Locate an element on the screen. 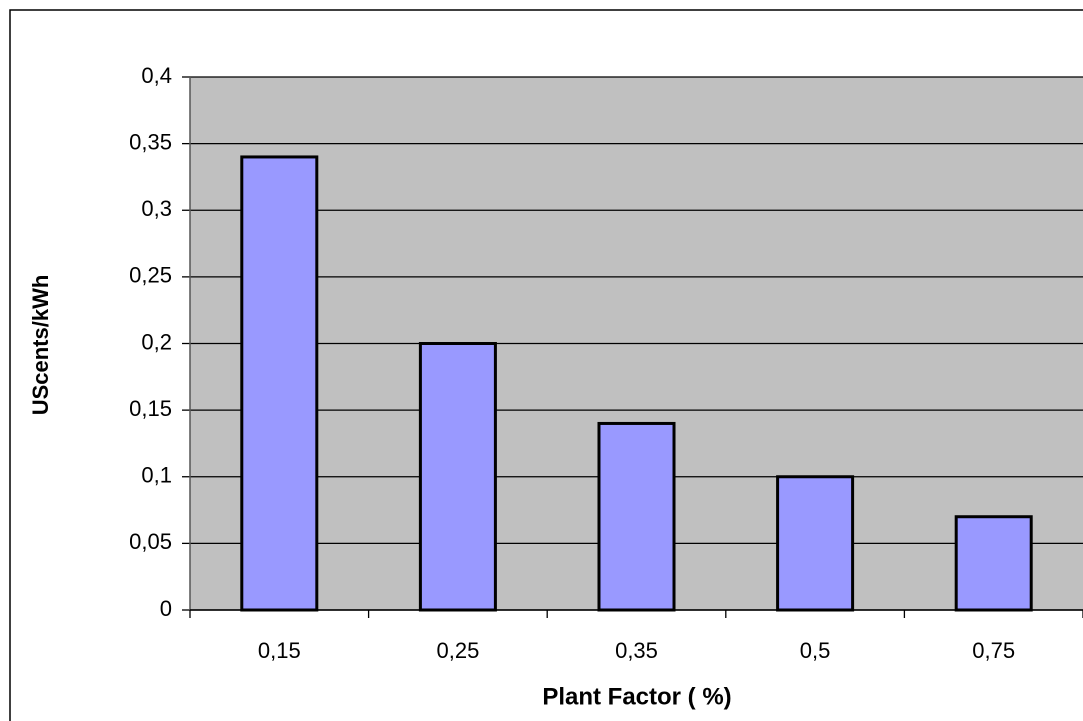 The height and width of the screenshot is (721, 1083). y-tick-label: 0 is located at coordinates (166, 608).